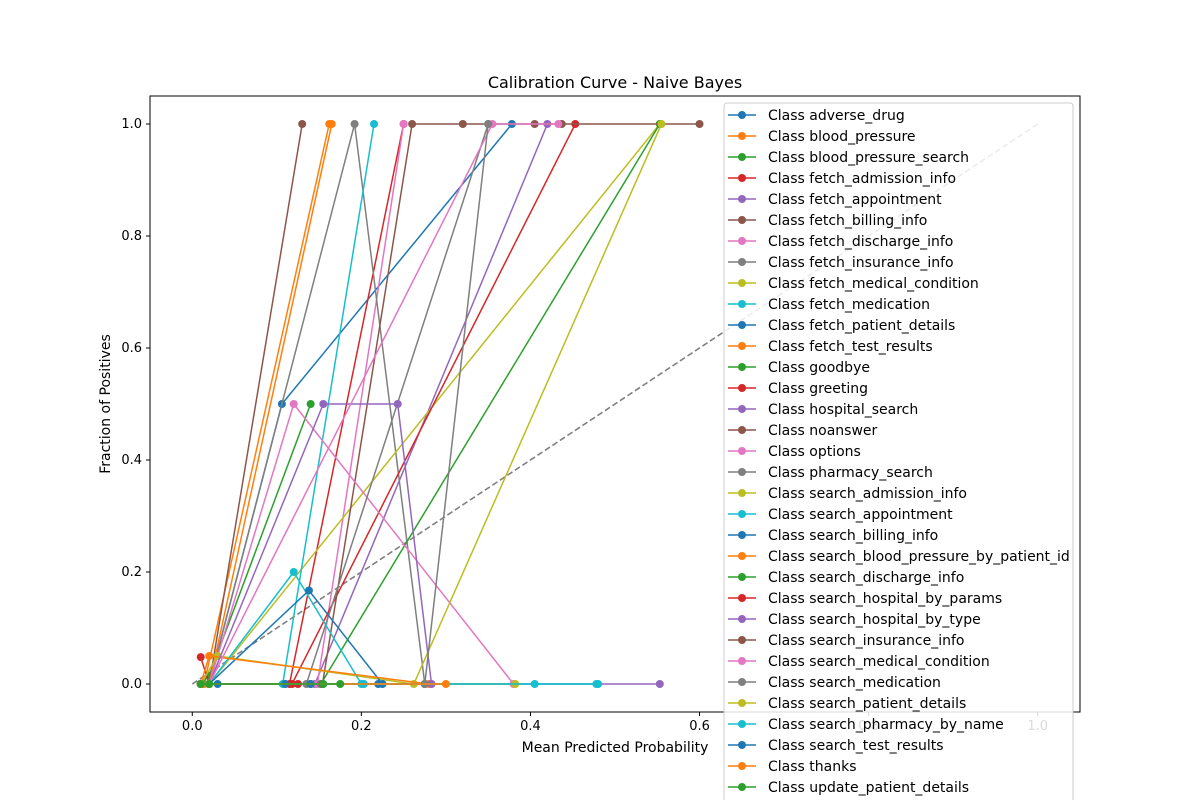 Image resolution: width=1200 pixels, height=800 pixels. Describe the element at coordinates (868, 158) in the screenshot. I see `legend-label: Class blood_pressure_search` at that location.